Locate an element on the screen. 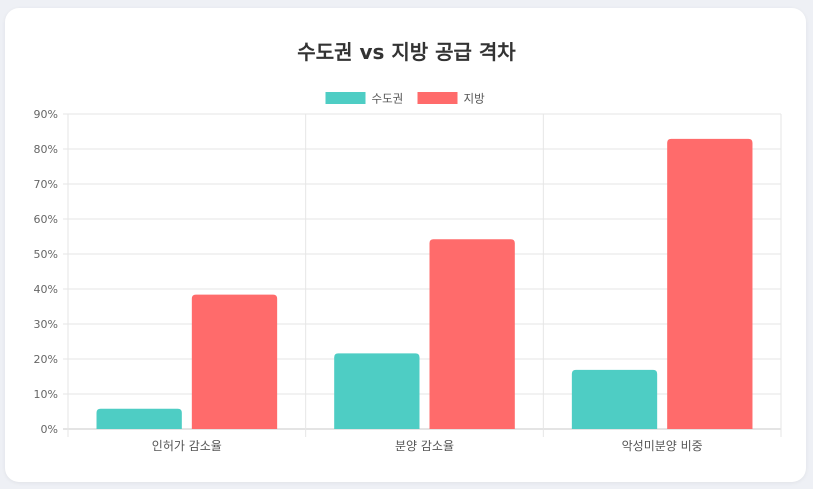 The width and height of the screenshot is (813, 489). x-tick-label: 분양 감소율 is located at coordinates (424, 446).